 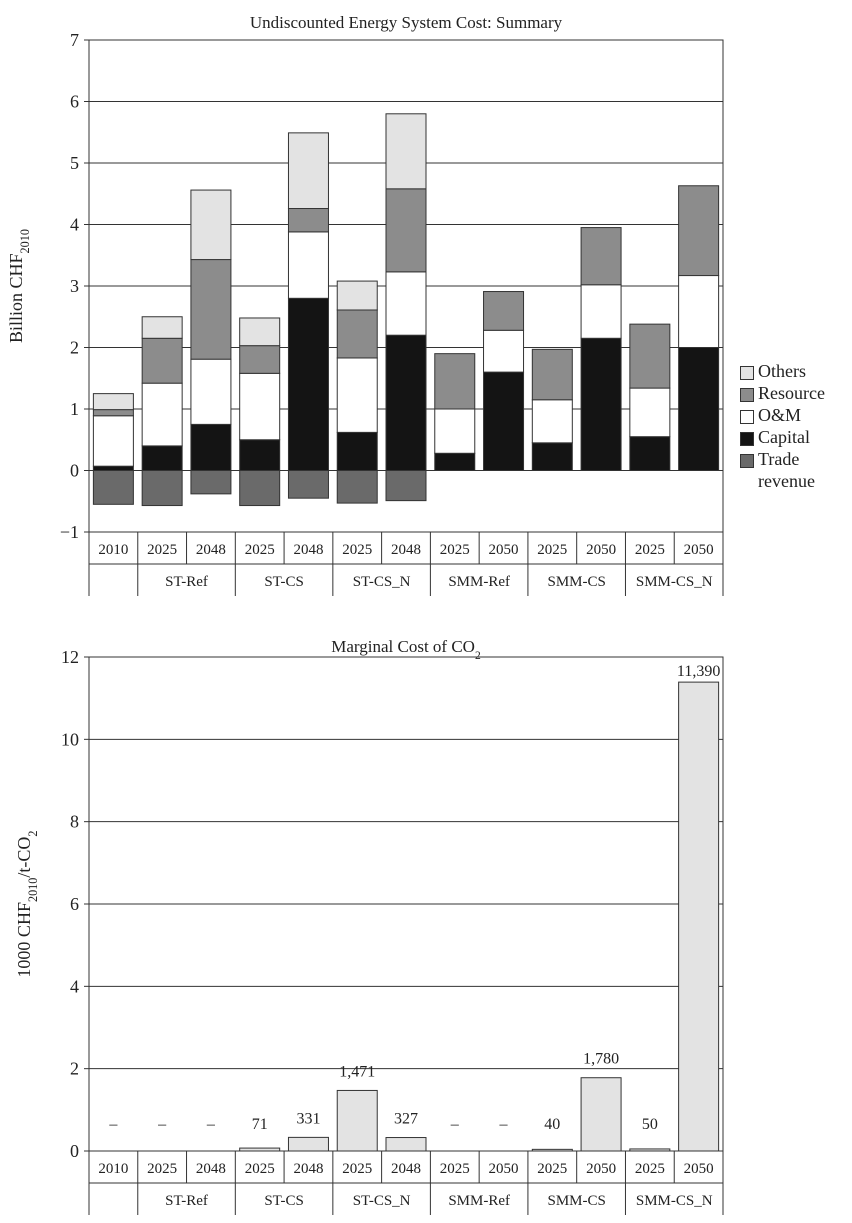 What do you see at coordinates (19, 286) in the screenshot?
I see `chart1-ylabel: Billion CHF2010` at bounding box center [19, 286].